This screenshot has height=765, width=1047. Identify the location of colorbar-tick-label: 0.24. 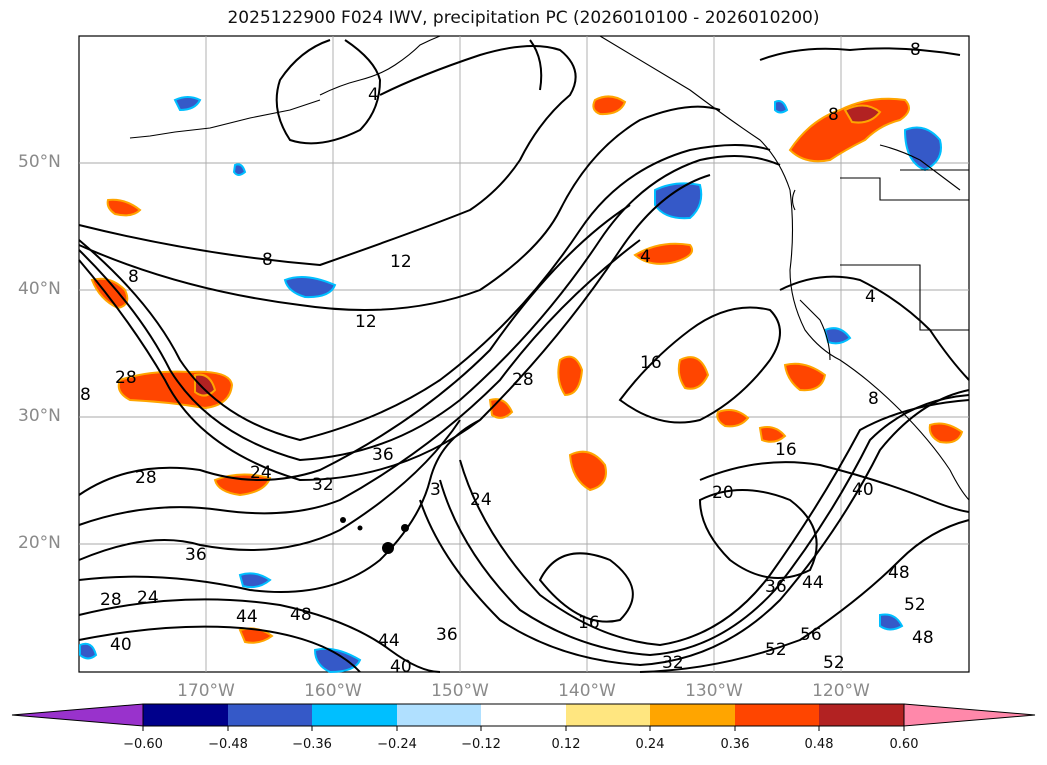
(650, 744).